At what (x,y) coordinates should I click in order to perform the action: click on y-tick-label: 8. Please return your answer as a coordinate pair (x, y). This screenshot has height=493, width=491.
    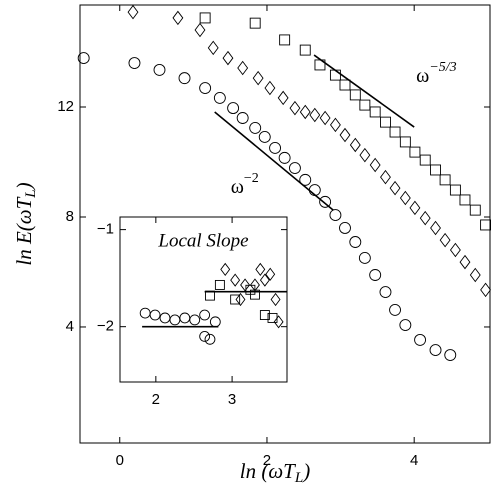
    Looking at the image, I should click on (70, 216).